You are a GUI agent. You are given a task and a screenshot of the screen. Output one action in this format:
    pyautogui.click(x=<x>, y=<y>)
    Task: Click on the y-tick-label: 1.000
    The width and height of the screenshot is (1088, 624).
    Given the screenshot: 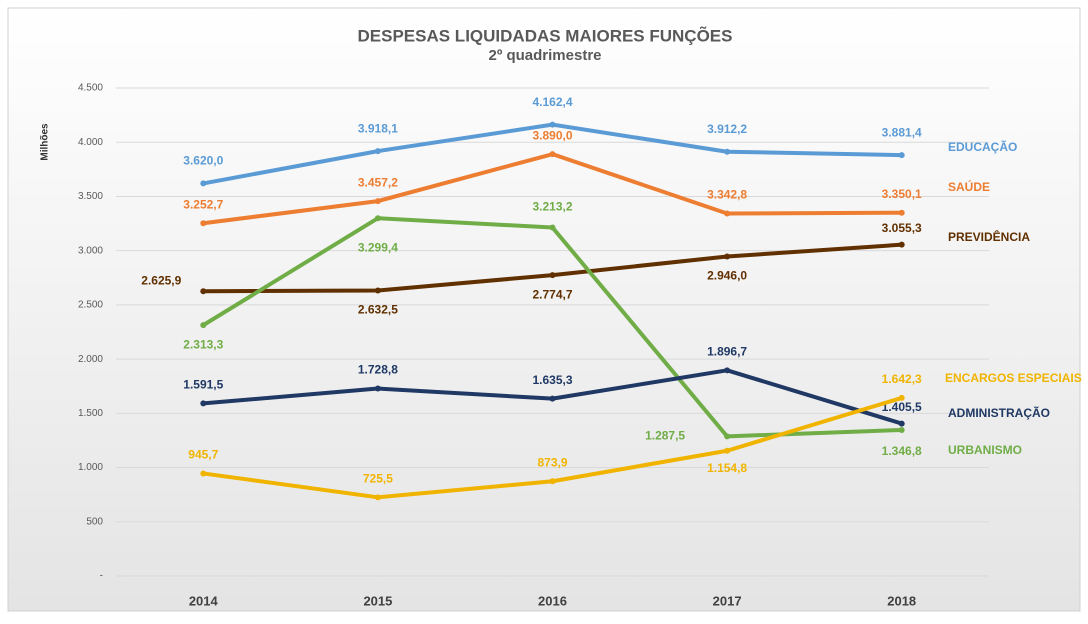 What is the action you would take?
    pyautogui.click(x=90, y=467)
    